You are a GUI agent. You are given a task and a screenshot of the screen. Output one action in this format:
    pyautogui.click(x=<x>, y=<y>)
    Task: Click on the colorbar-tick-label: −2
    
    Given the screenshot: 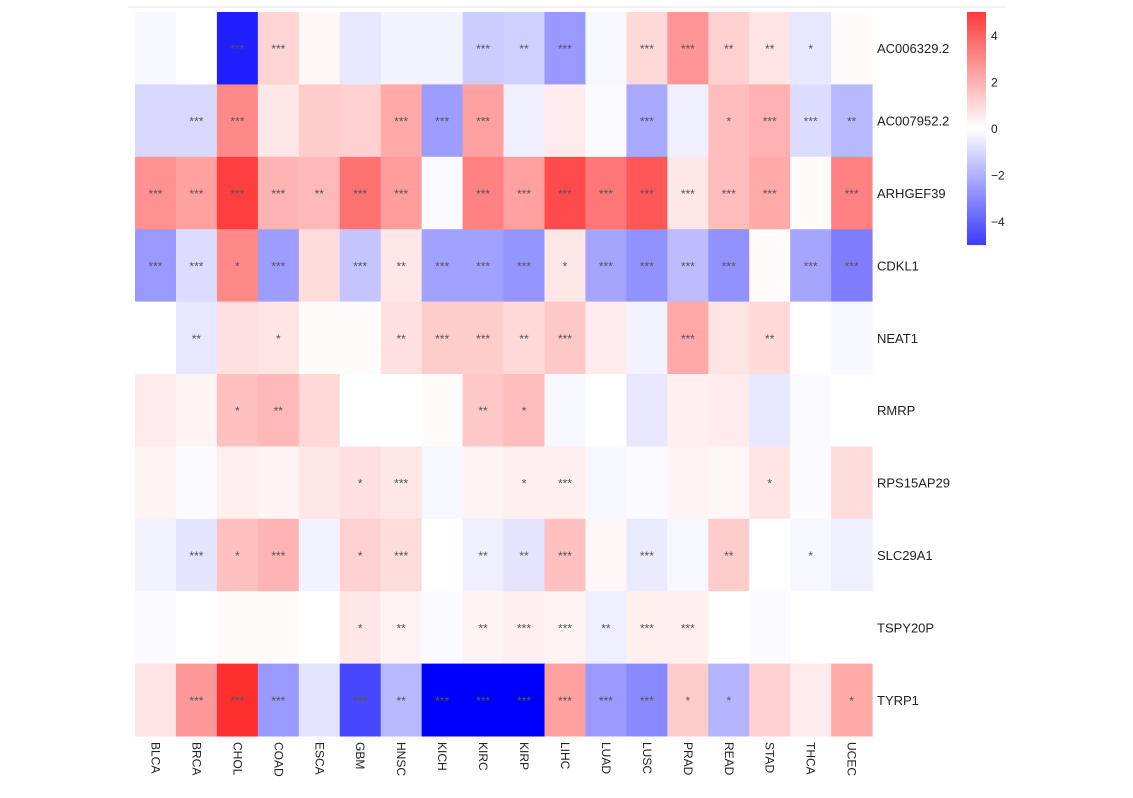 What is the action you would take?
    pyautogui.click(x=998, y=176)
    